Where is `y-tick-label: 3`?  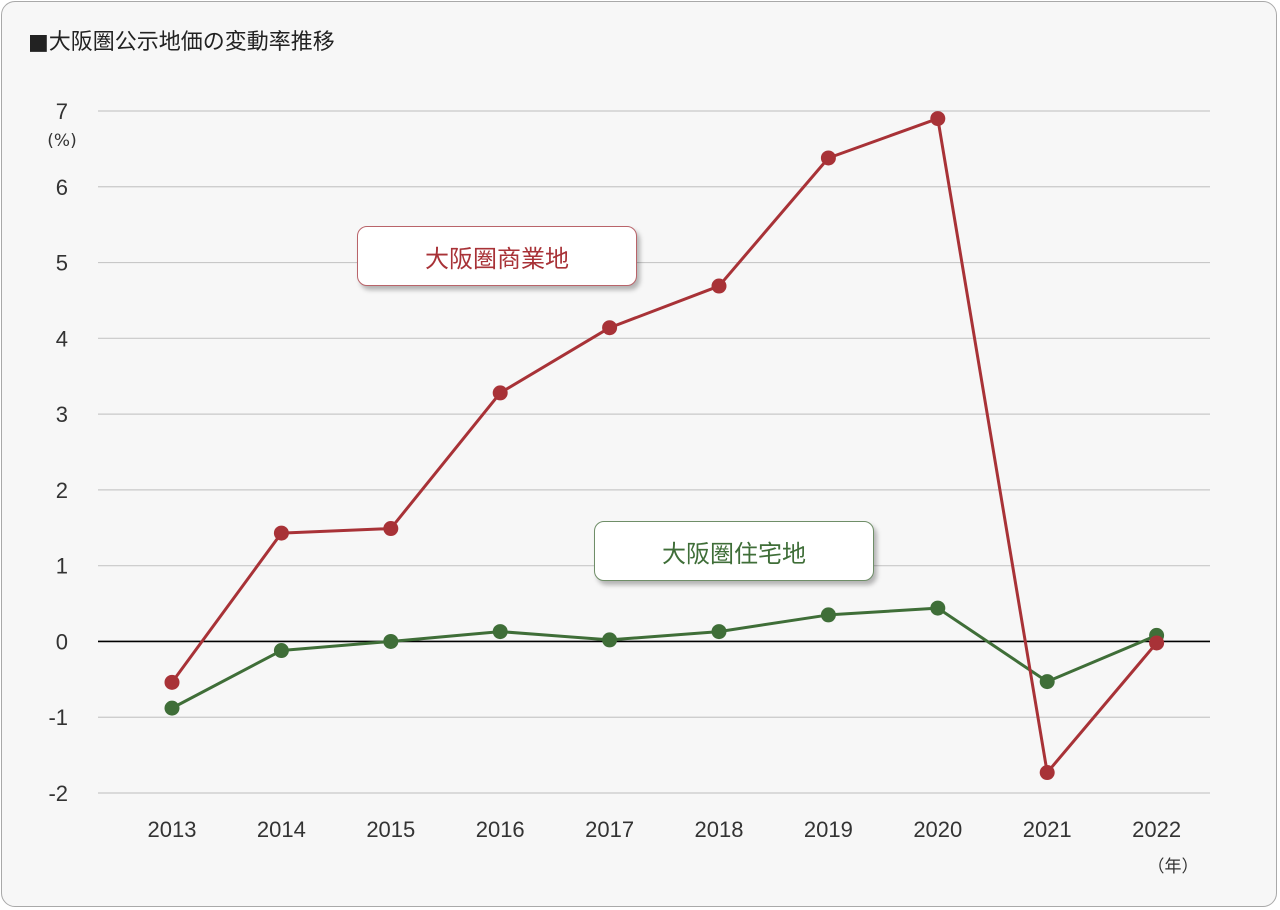
y-tick-label: 3 is located at coordinates (62, 414).